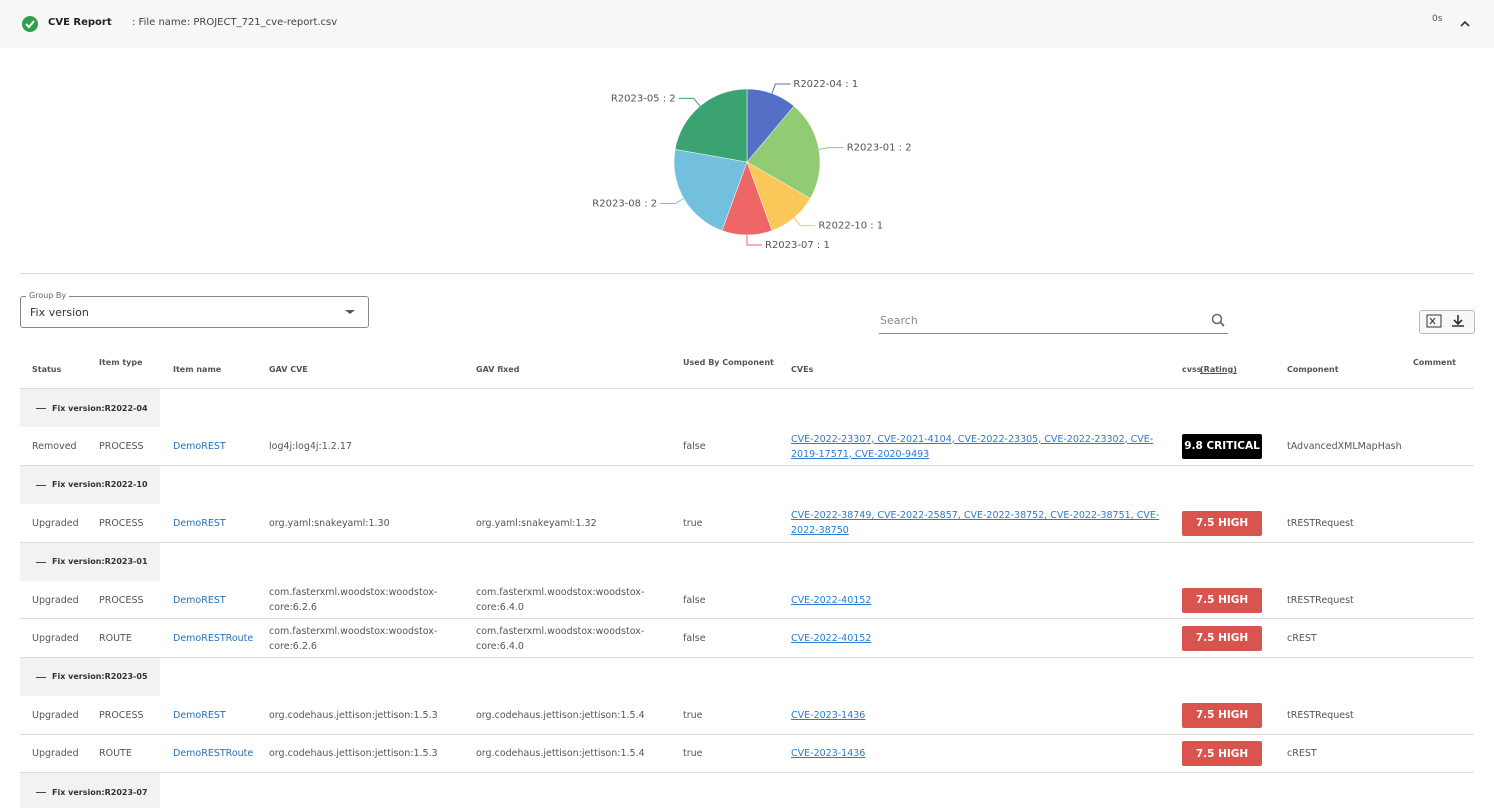 The width and height of the screenshot is (1494, 808). What do you see at coordinates (194, 312) in the screenshot?
I see `group-by-select` at bounding box center [194, 312].